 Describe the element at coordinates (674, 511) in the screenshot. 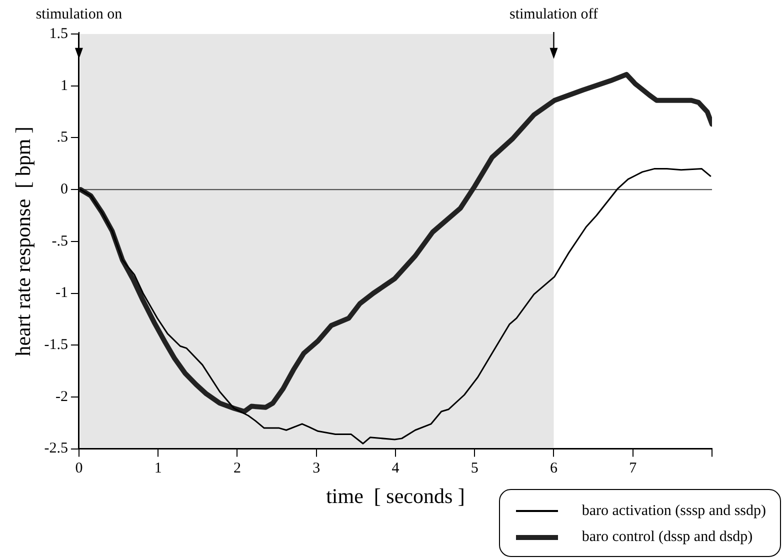

I see `legend-label: baro activation (sssp and ssdp)` at that location.